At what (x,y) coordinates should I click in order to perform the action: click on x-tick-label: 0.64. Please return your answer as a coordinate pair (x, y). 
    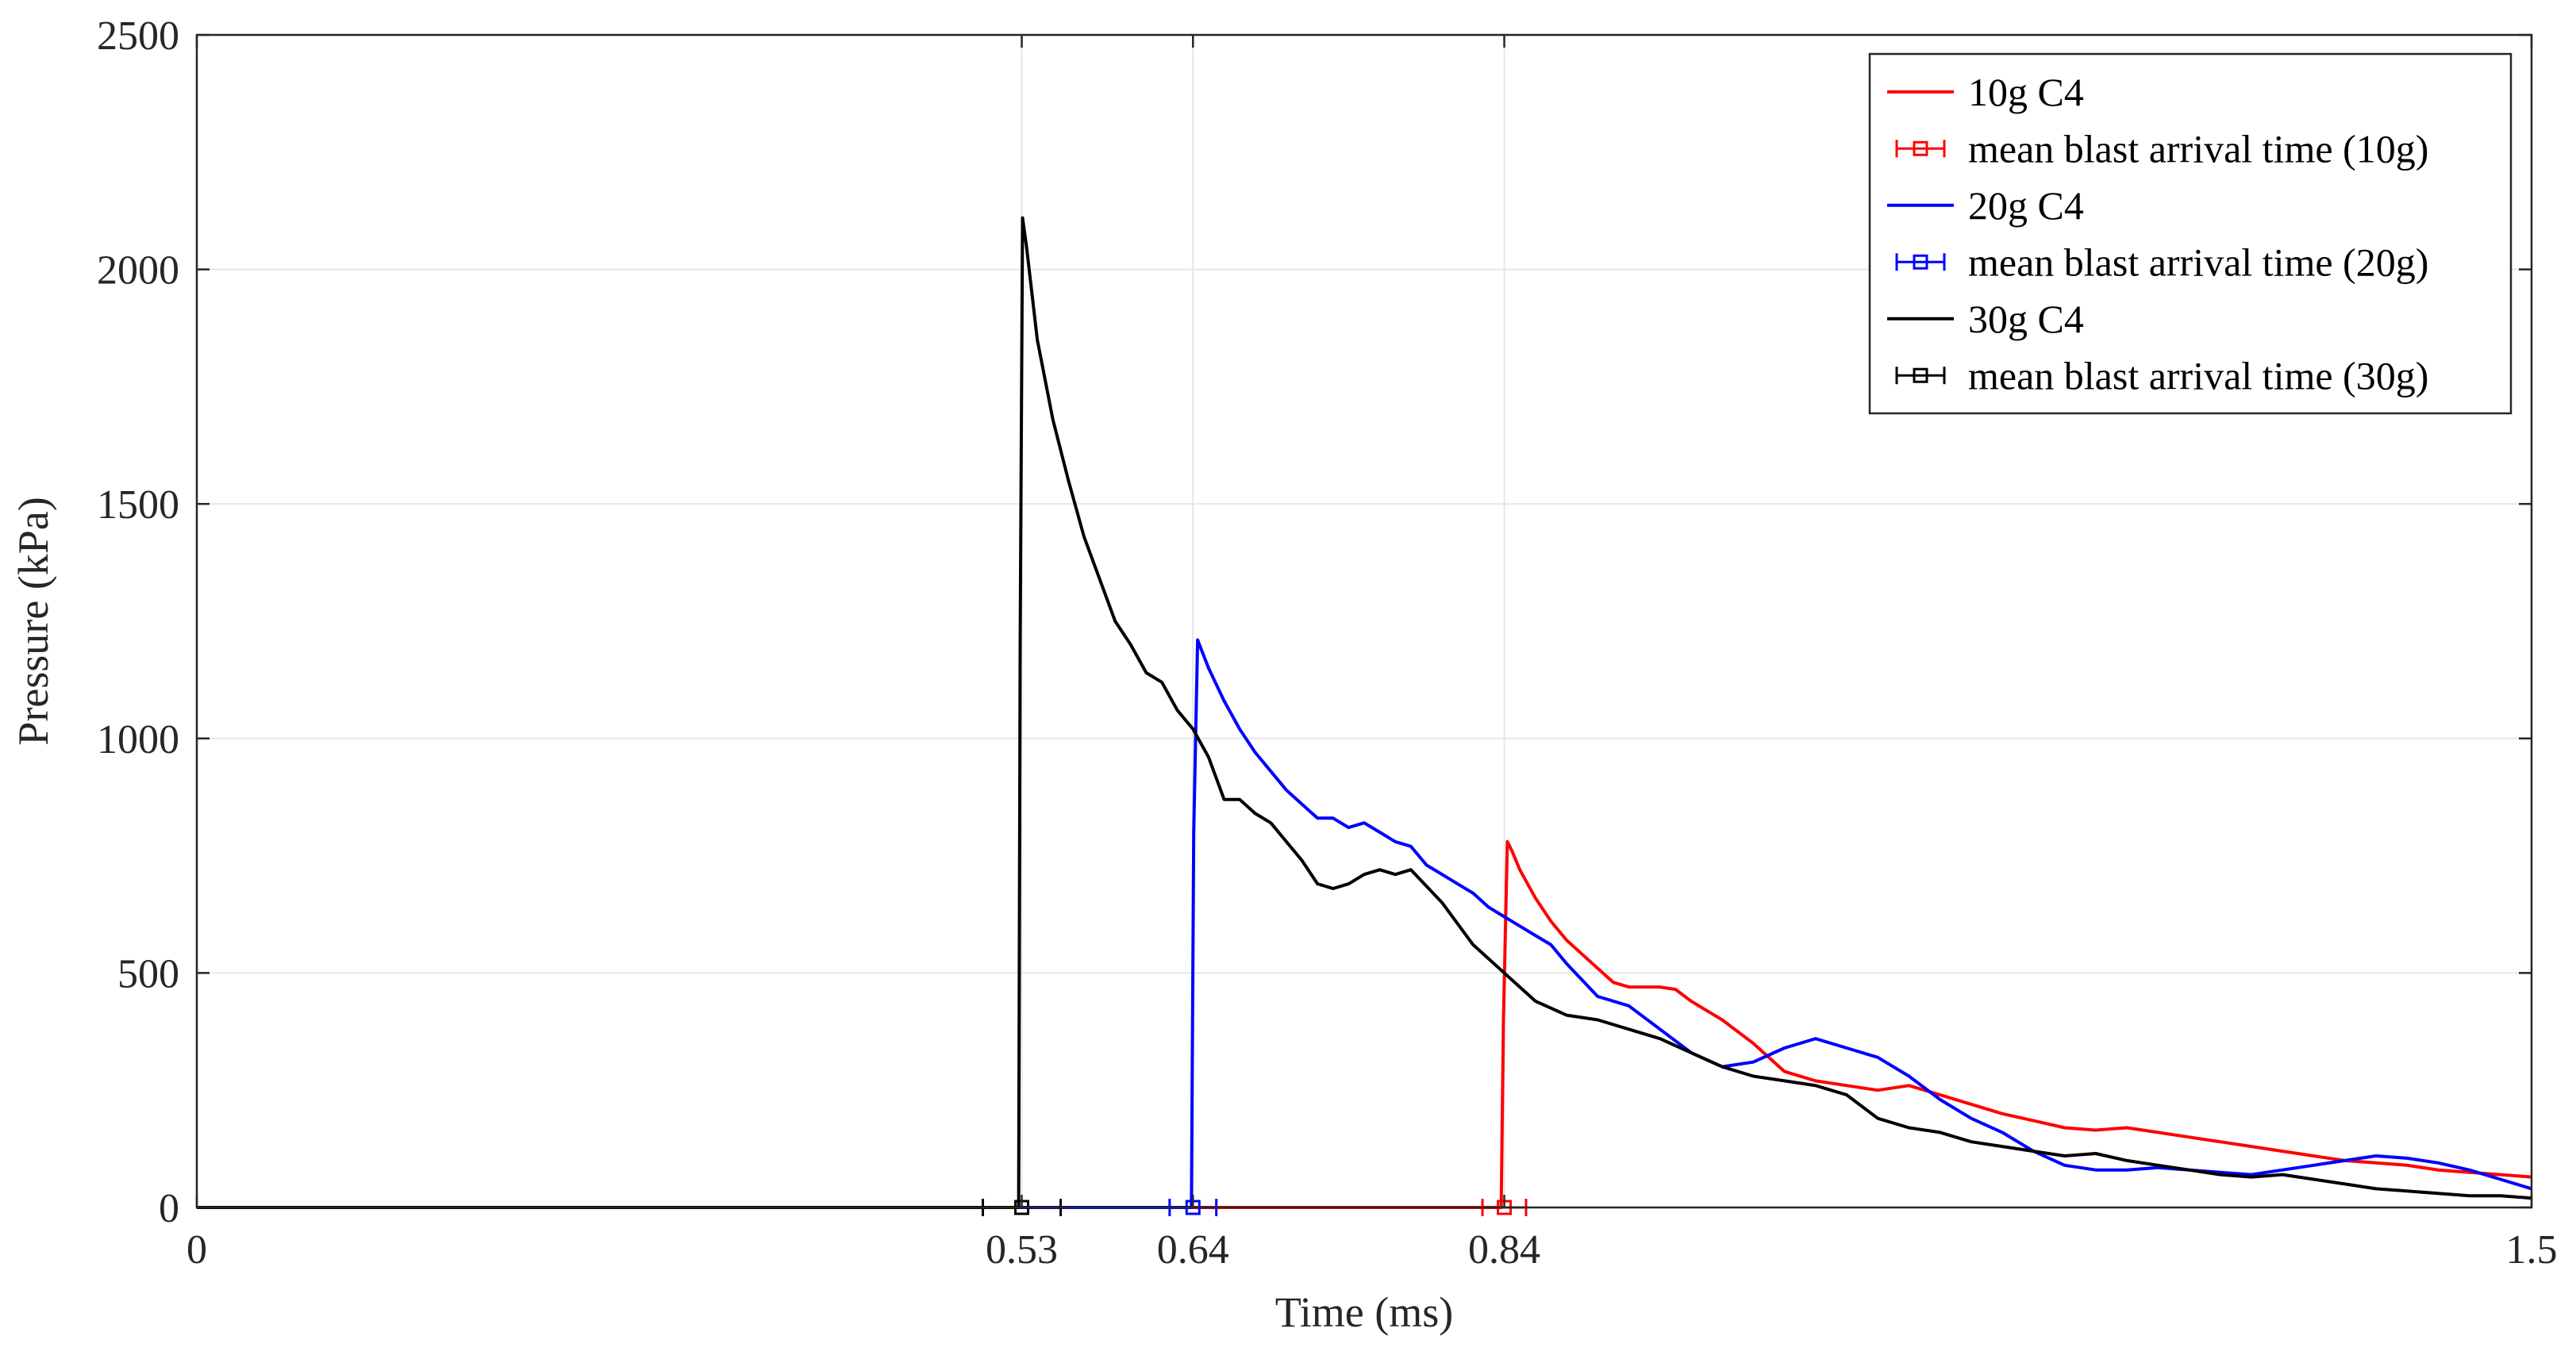
    Looking at the image, I should click on (1193, 1250).